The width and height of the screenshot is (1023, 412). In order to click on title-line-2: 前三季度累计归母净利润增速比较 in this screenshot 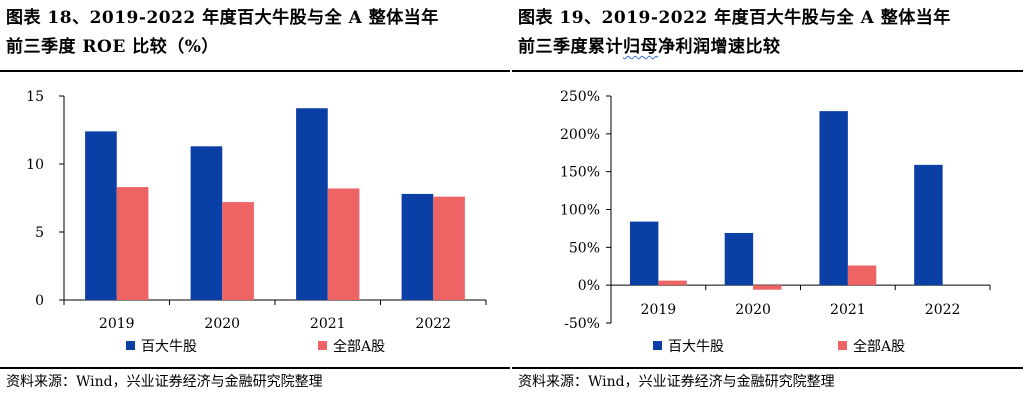, I will do `click(768, 47)`.